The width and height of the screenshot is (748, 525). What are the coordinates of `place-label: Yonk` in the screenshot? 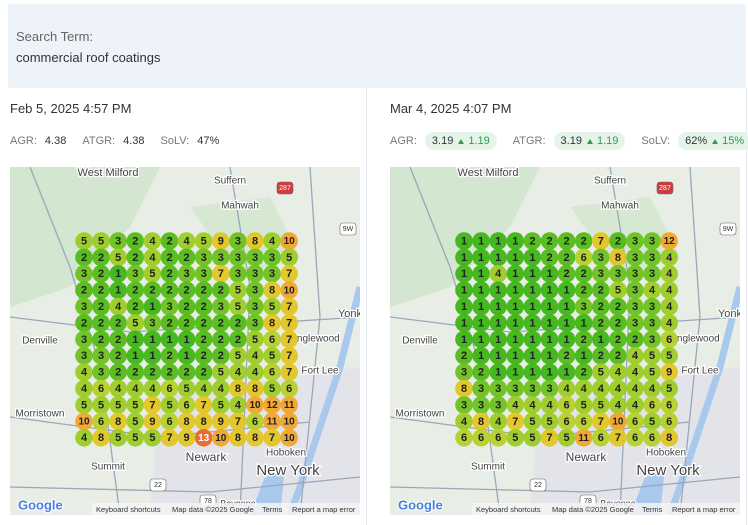 It's located at (349, 314).